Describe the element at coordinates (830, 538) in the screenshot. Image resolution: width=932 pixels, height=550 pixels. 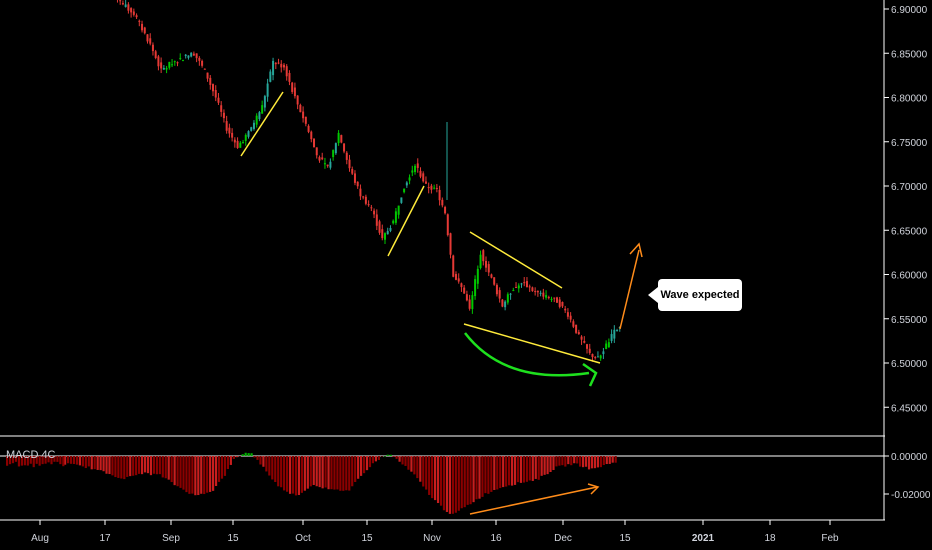
I see `time-tick-label: Feb` at that location.